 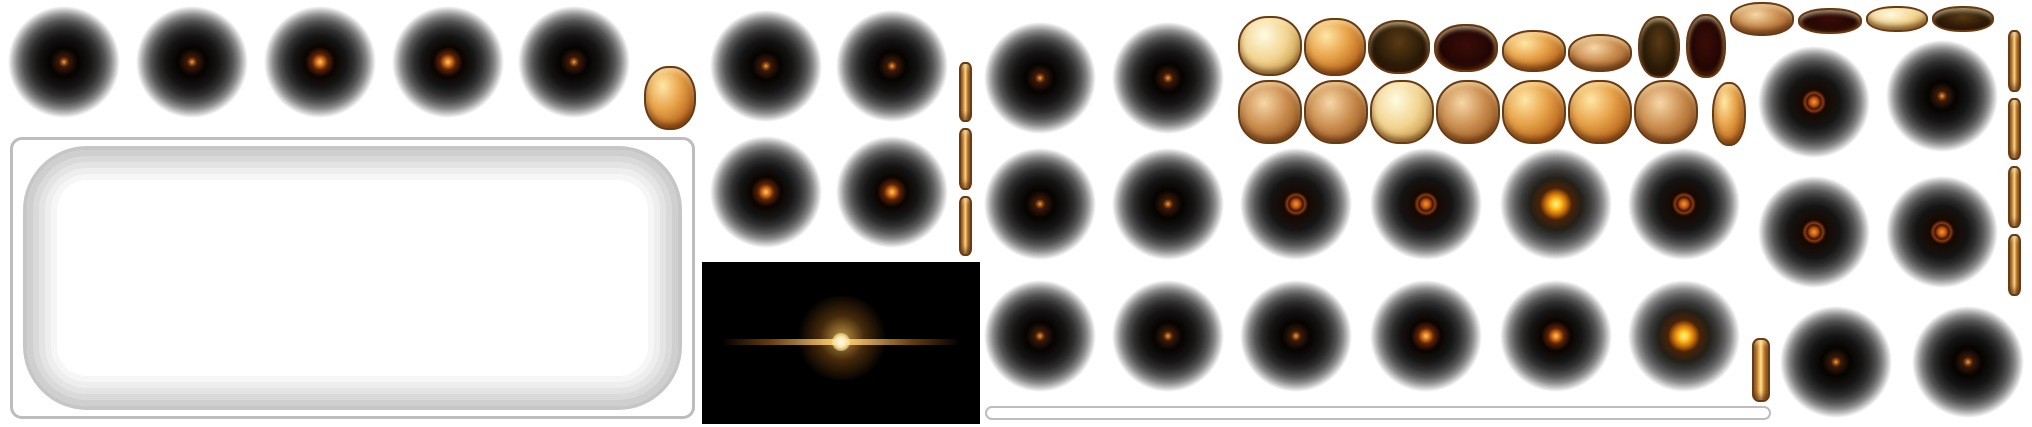 I want to click on lens-flare-core, so click(x=841, y=342).